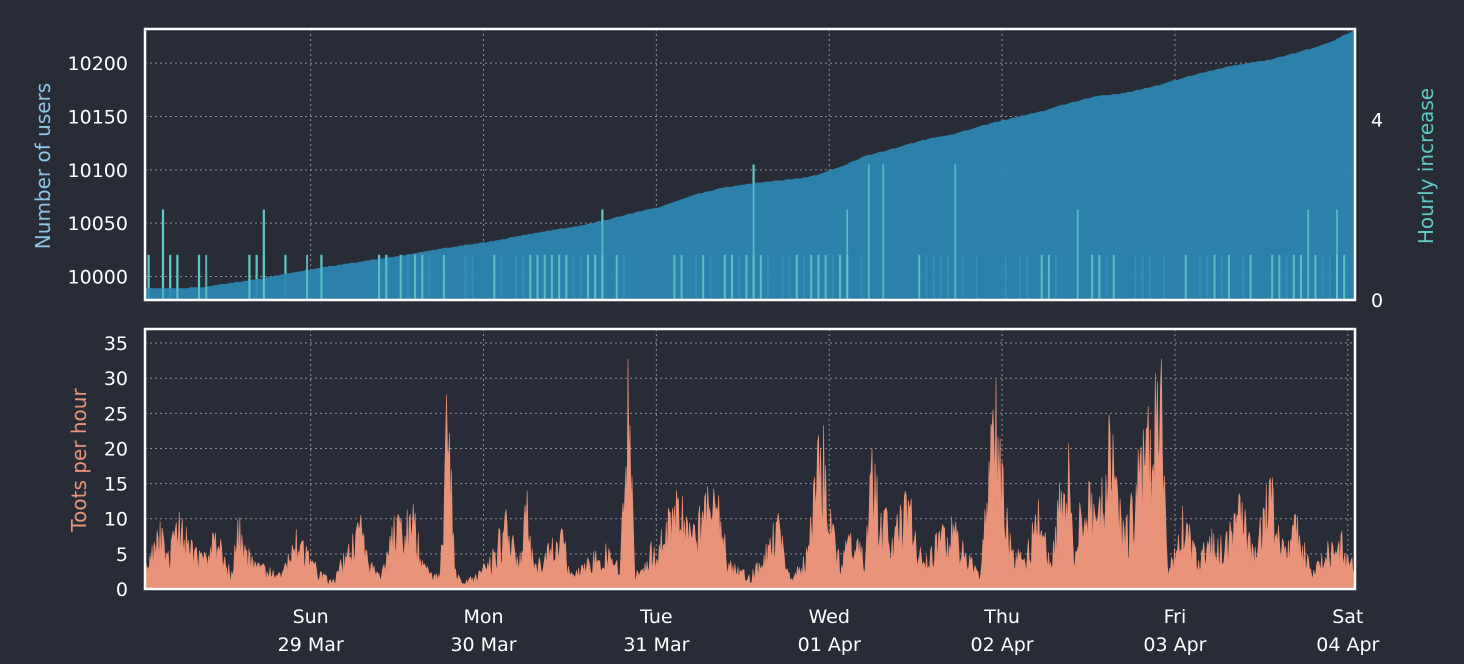 This screenshot has width=1464, height=664. Describe the element at coordinates (98, 278) in the screenshot. I see `y-tick-label: 10000` at that location.